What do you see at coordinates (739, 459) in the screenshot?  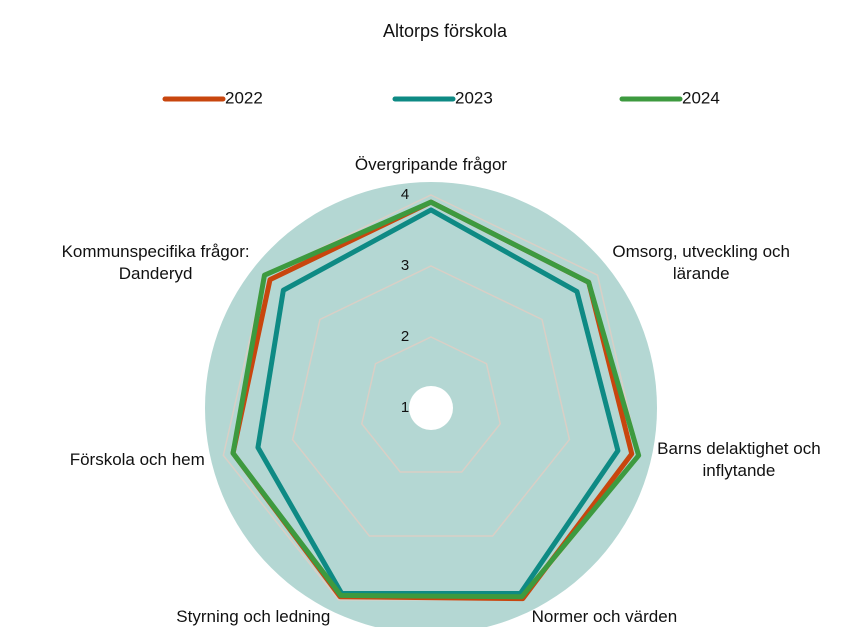 I see `axis-label: Barns delaktighet och inflytande` at bounding box center [739, 459].